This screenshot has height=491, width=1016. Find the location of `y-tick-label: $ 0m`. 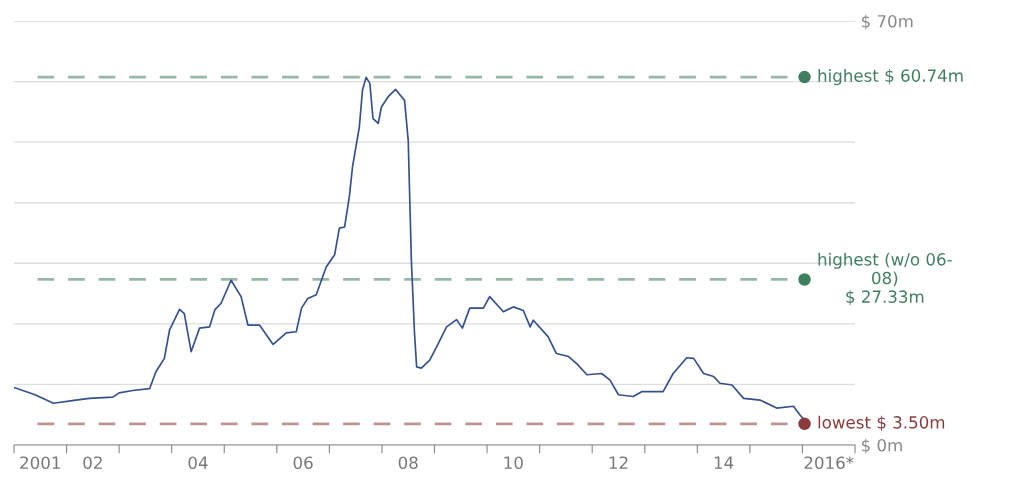

y-tick-label: $ 0m is located at coordinates (881, 446).